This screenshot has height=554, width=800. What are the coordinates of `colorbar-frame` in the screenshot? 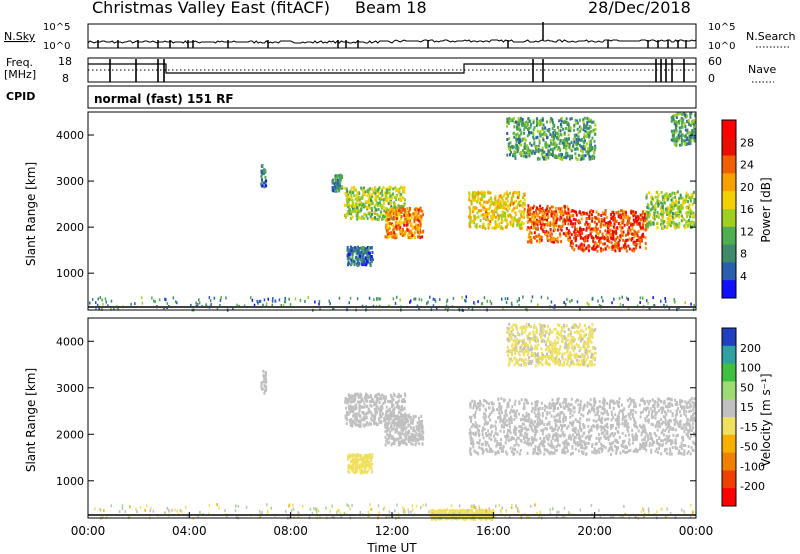 It's located at (729, 209).